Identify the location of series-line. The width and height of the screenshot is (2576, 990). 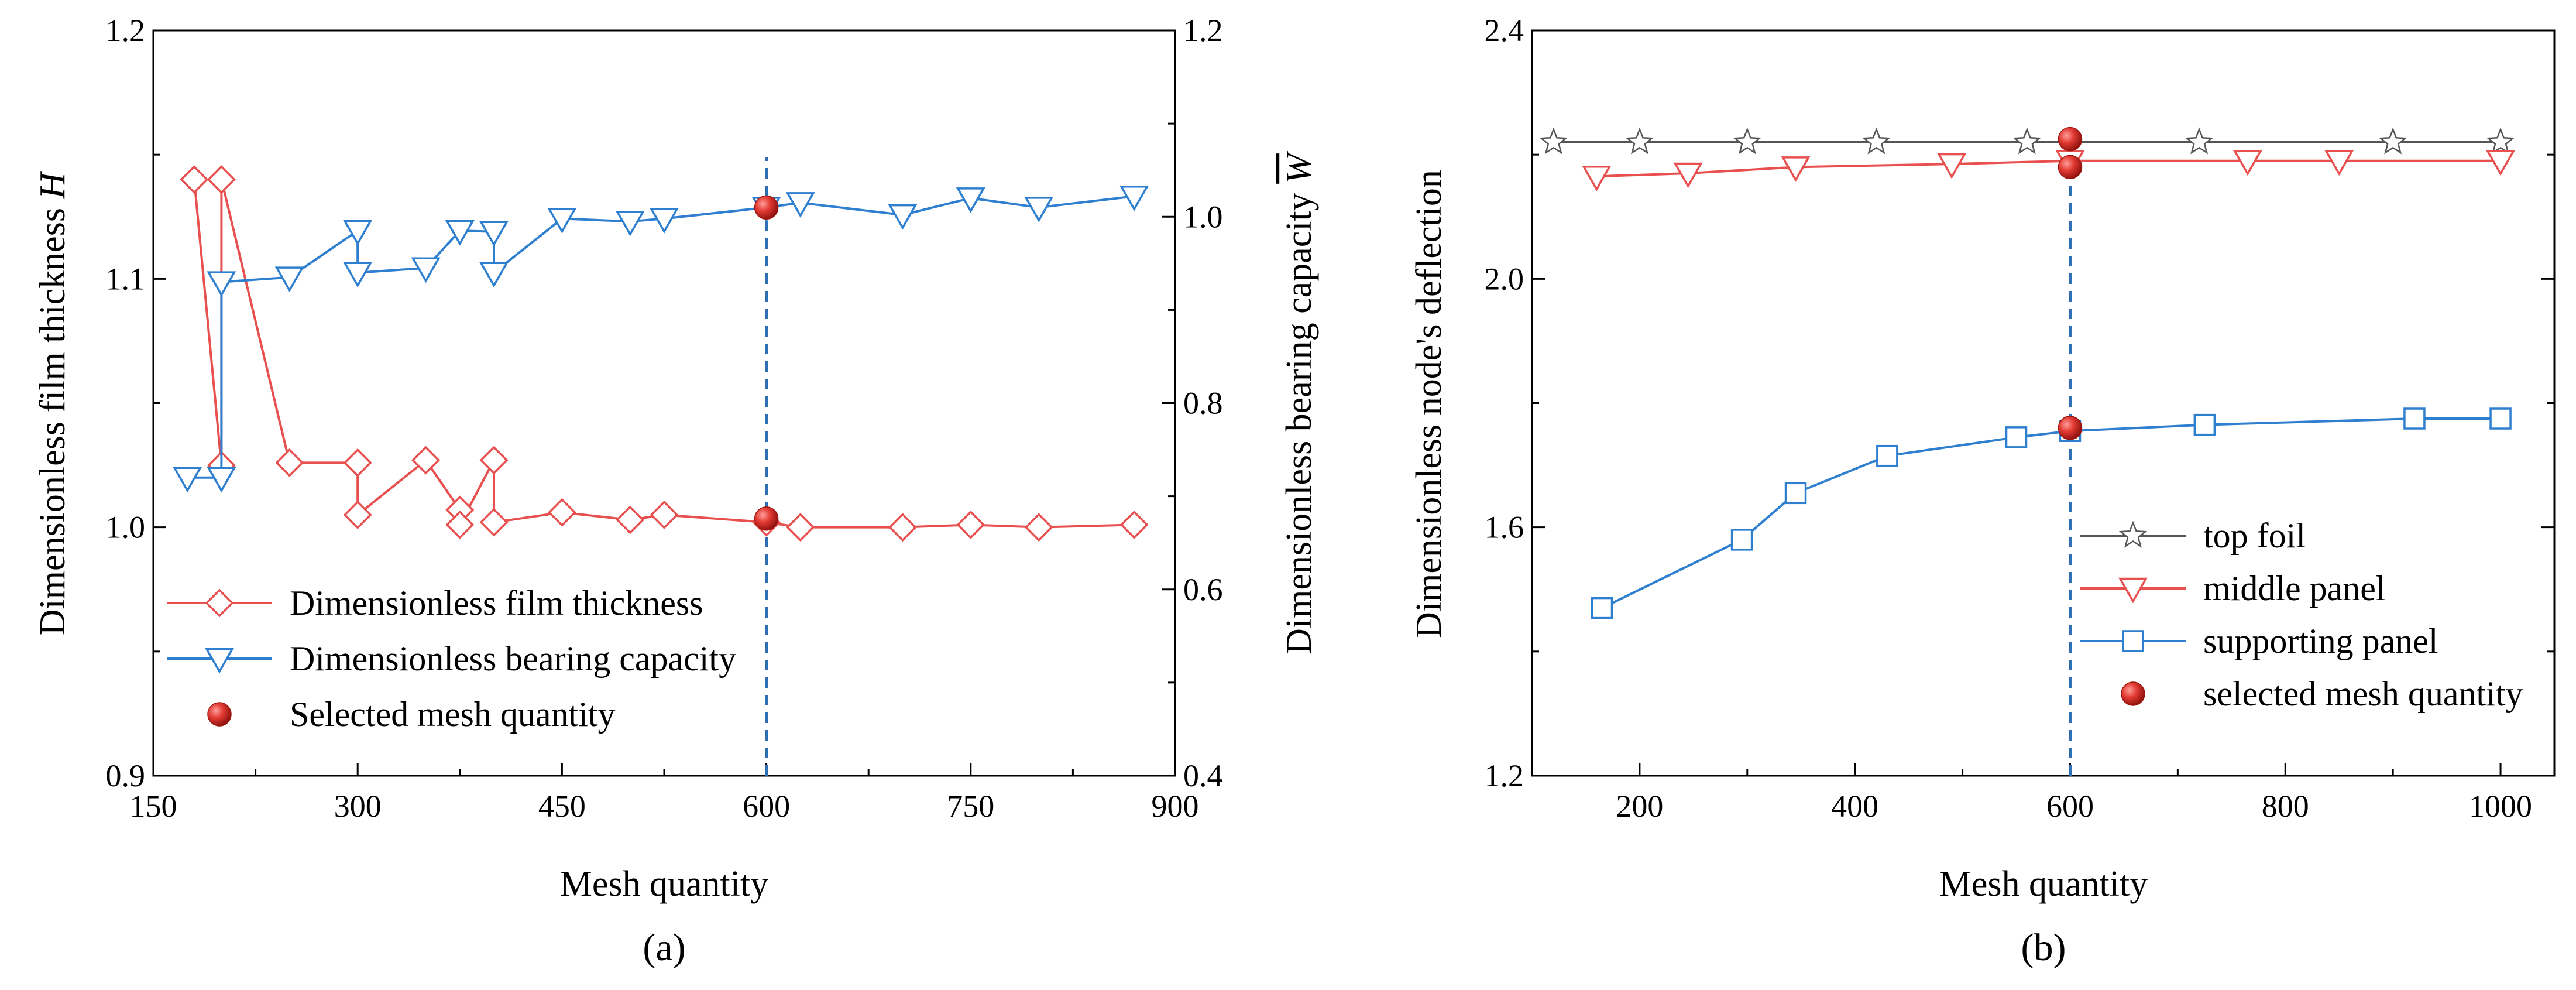
(661, 337).